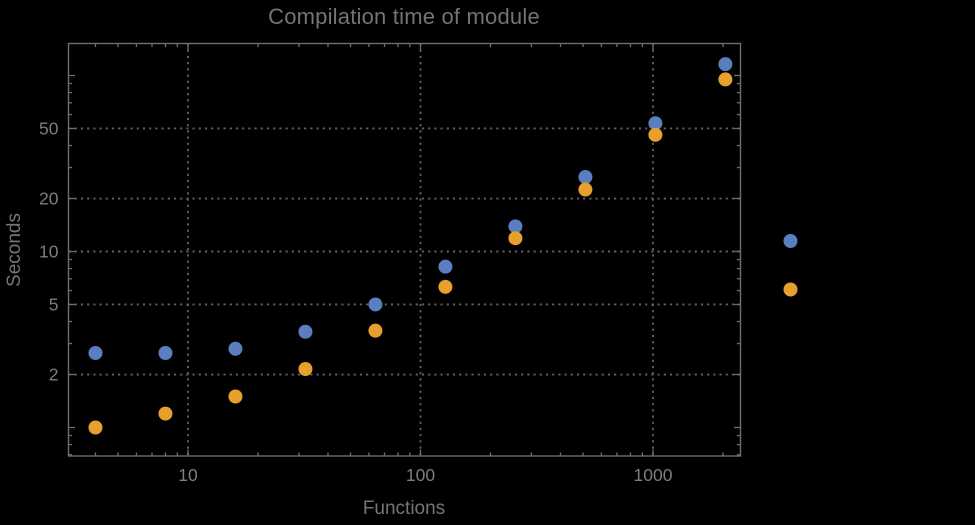  Describe the element at coordinates (49, 252) in the screenshot. I see `y-tick-label-10: 10` at that location.